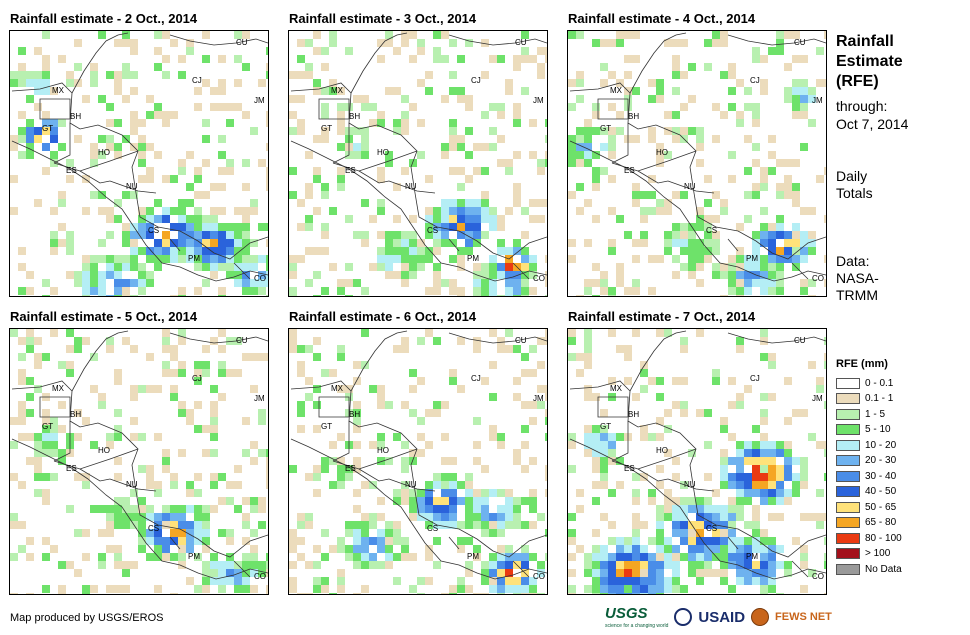 Image resolution: width=970 pixels, height=635 pixels. What do you see at coordinates (862, 364) in the screenshot?
I see `legend-title: RFE (mm)` at bounding box center [862, 364].